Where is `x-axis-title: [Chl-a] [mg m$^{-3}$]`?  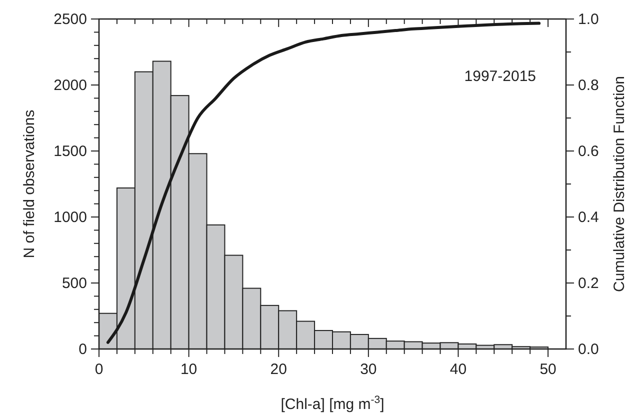 x-axis-title: [Chl-a] [mg m$^{-3}$] is located at coordinates (332, 403).